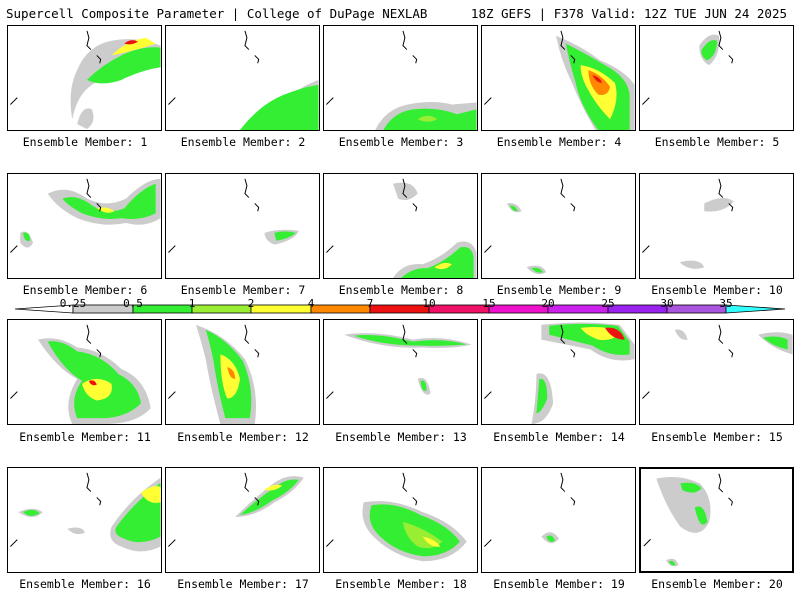  Describe the element at coordinates (311, 303) in the screenshot. I see `scale-tick-label: 4` at that location.